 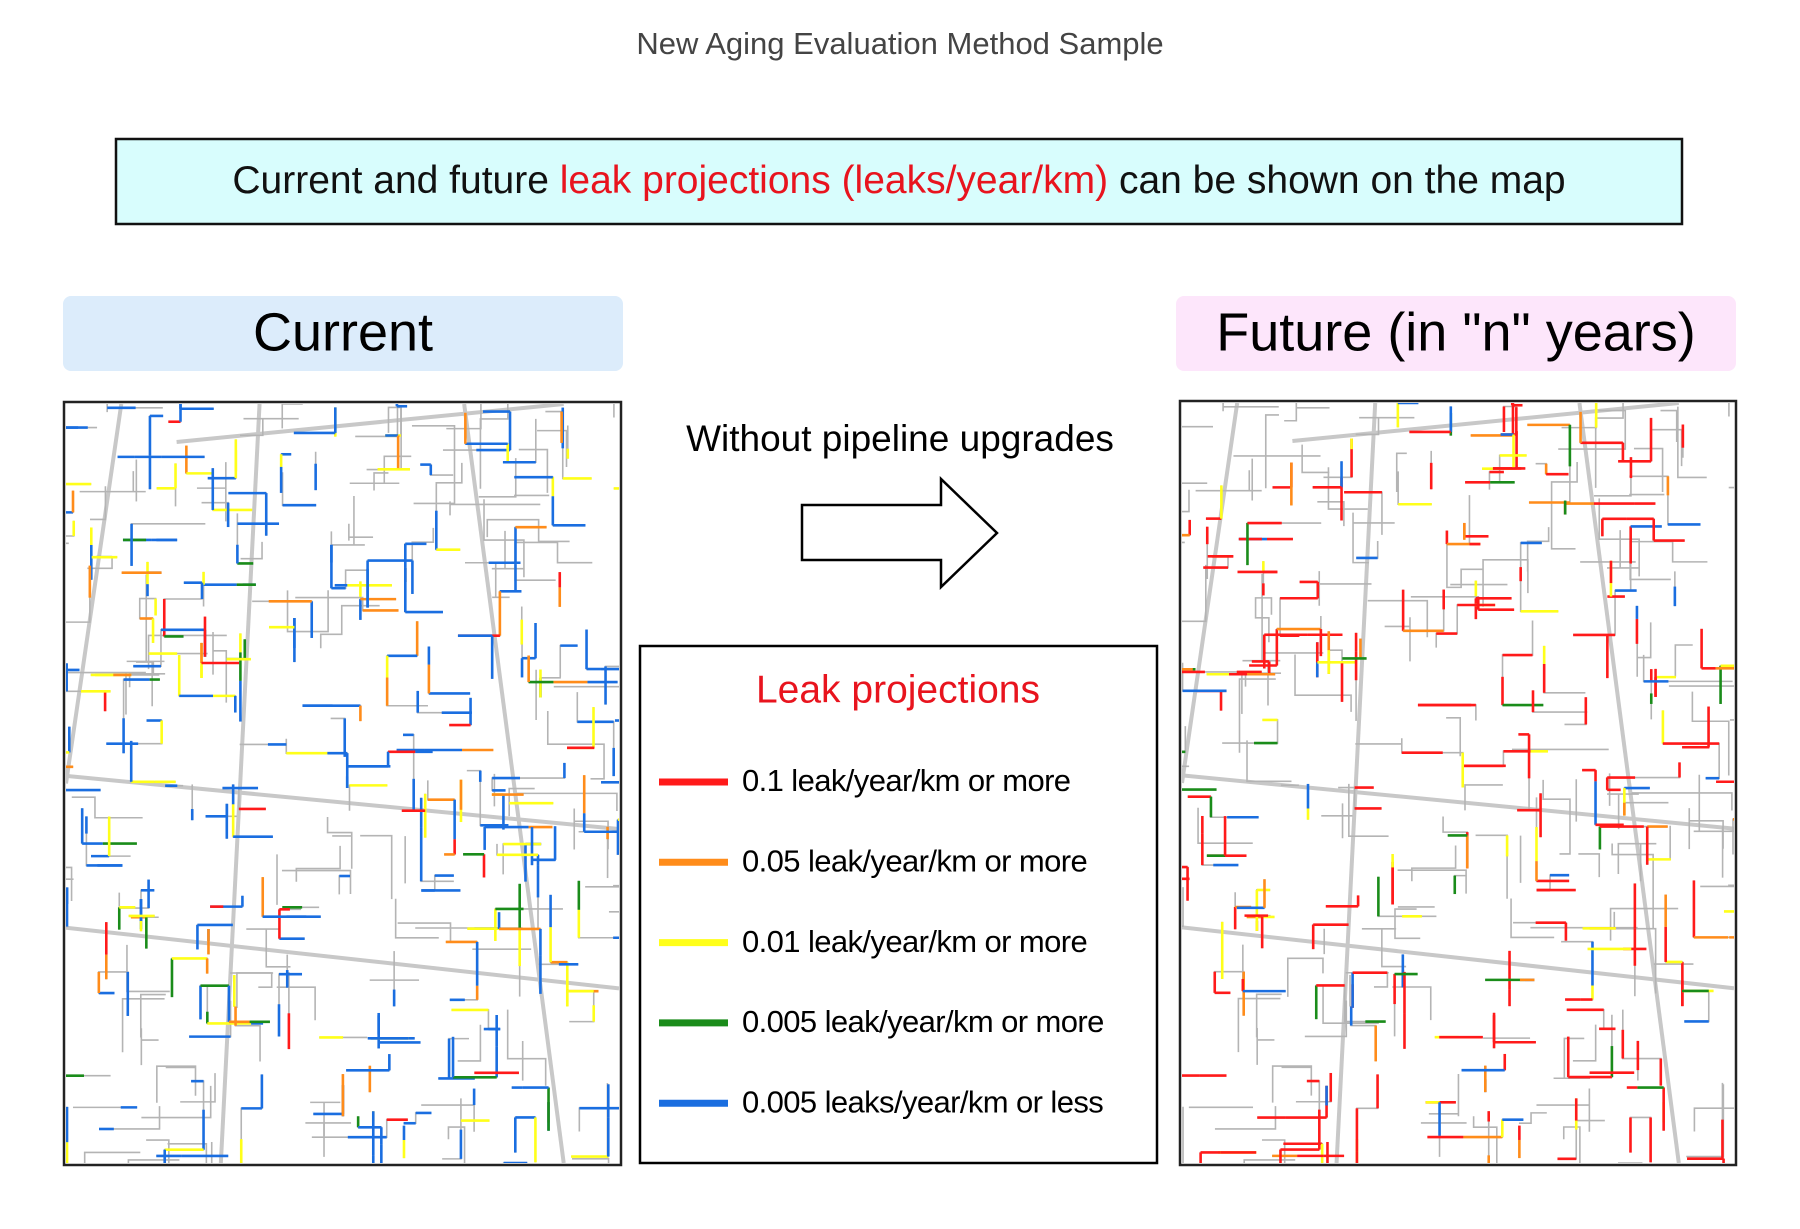 I want to click on panel-label: Current, so click(x=343, y=332).